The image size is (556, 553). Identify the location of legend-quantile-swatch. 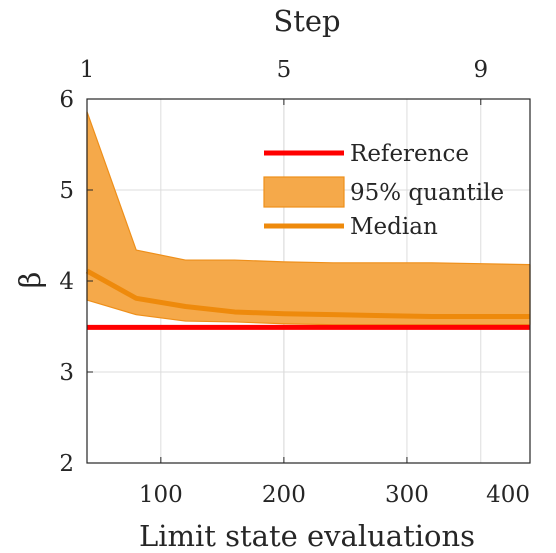
(304, 192).